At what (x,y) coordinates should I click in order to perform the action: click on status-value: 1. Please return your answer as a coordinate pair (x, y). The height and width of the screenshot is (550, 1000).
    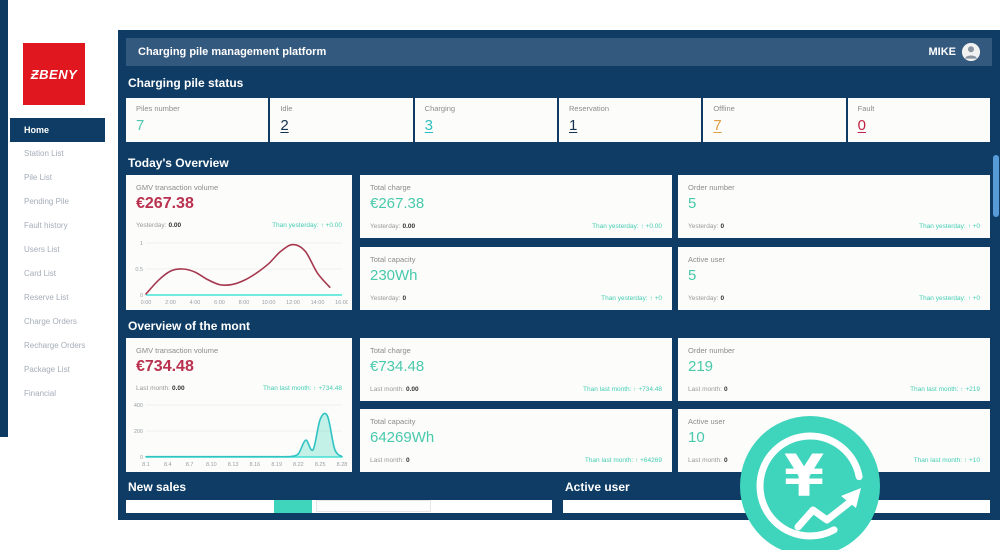
    Looking at the image, I should click on (573, 125).